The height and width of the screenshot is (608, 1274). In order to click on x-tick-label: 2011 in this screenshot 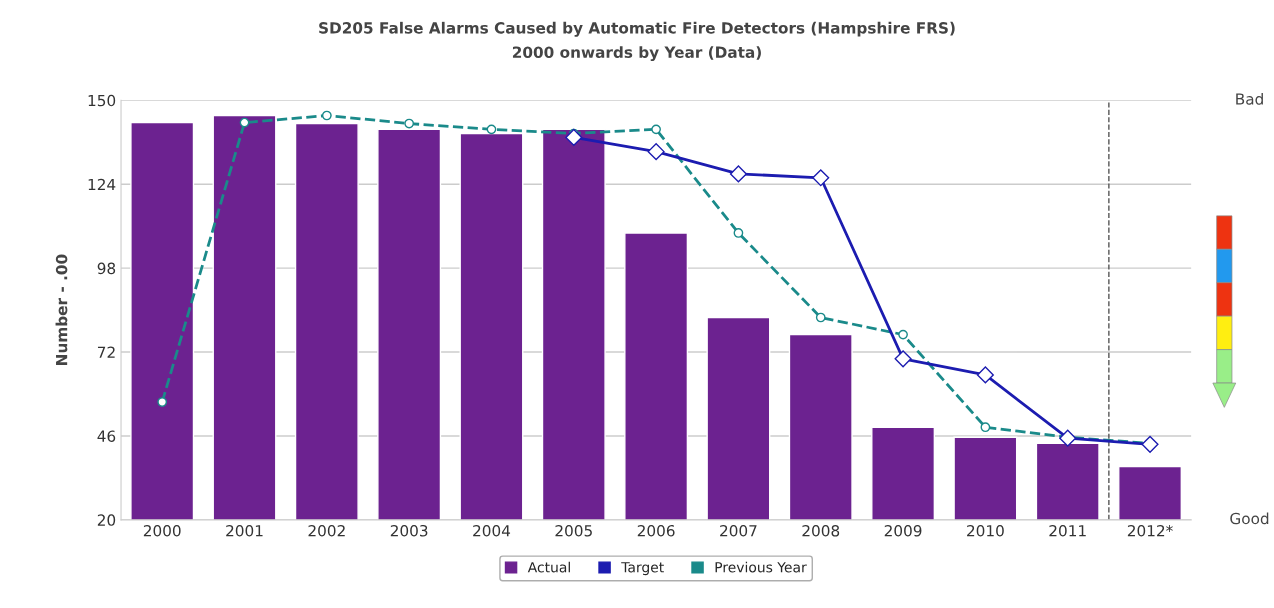, I will do `click(1067, 530)`.